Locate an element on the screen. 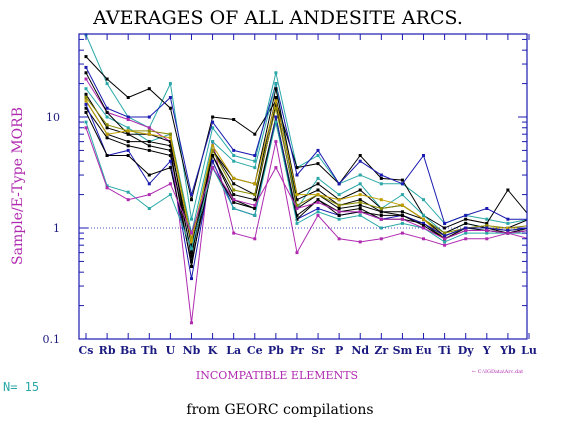  chart-title: AVERAGES OF ALL ANDESITE ARCS. is located at coordinates (277, 18).